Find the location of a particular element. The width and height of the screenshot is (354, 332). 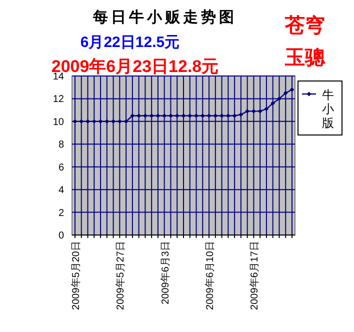

y-tick-label: 6 is located at coordinates (61, 168).